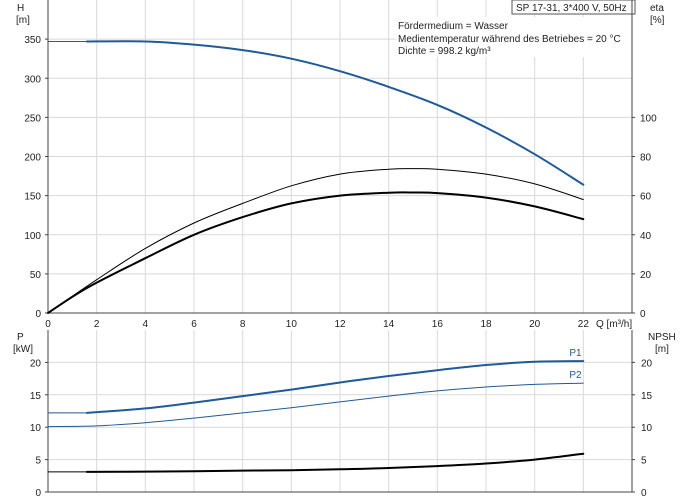  What do you see at coordinates (584, 324) in the screenshot?
I see `x-tick-label: 22` at bounding box center [584, 324].